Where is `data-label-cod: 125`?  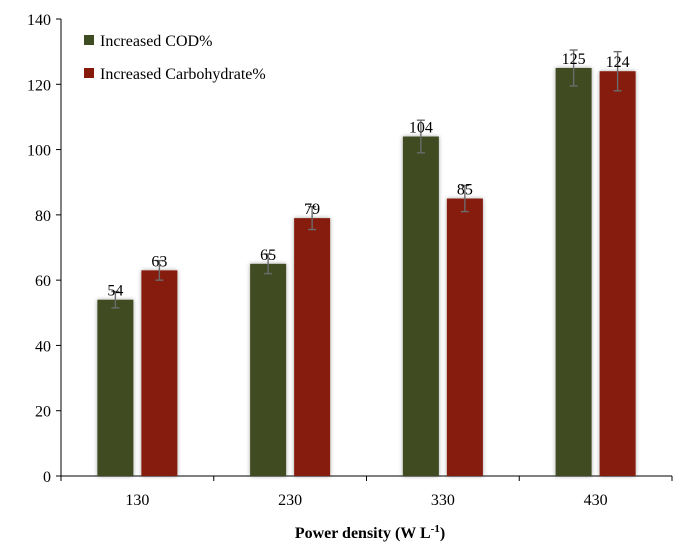
data-label-cod: 125 is located at coordinates (574, 59).